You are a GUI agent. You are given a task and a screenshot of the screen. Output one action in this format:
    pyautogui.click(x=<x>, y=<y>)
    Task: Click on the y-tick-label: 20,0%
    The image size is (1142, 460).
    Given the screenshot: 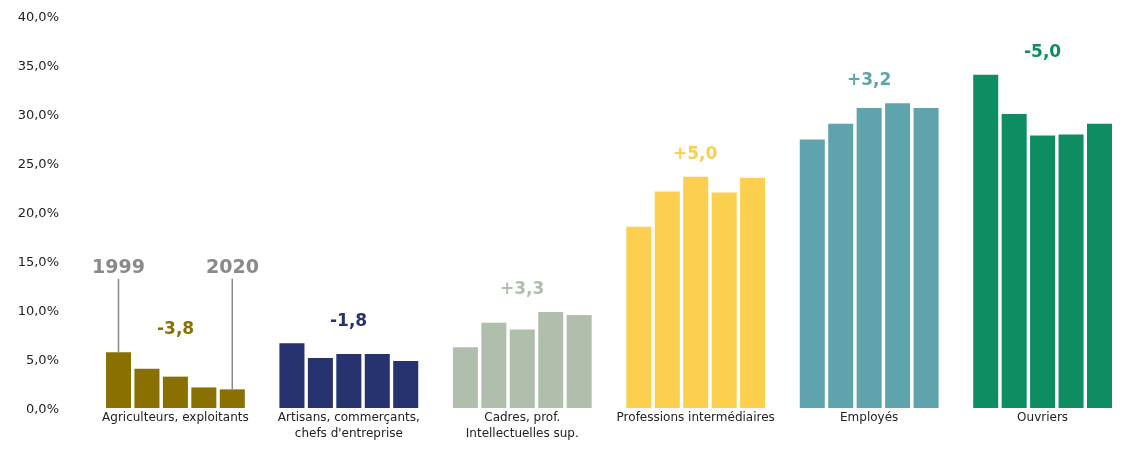 What is the action you would take?
    pyautogui.click(x=38, y=212)
    